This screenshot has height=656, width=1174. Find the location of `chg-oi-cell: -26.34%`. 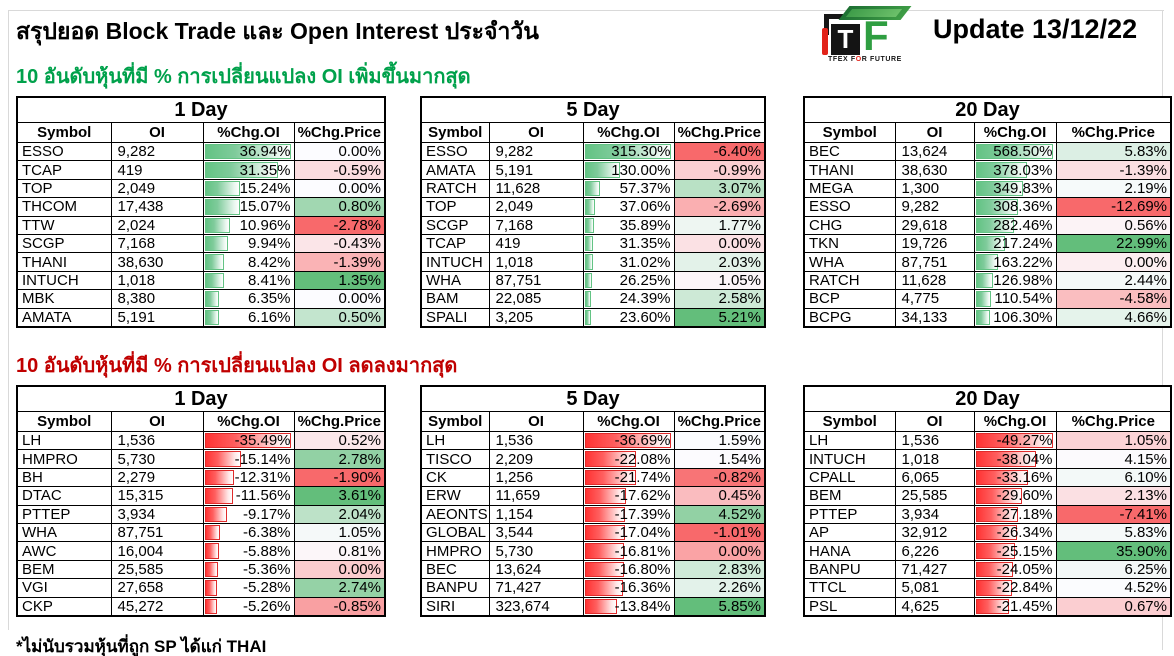

chg-oi-cell: -26.34% is located at coordinates (1015, 532).